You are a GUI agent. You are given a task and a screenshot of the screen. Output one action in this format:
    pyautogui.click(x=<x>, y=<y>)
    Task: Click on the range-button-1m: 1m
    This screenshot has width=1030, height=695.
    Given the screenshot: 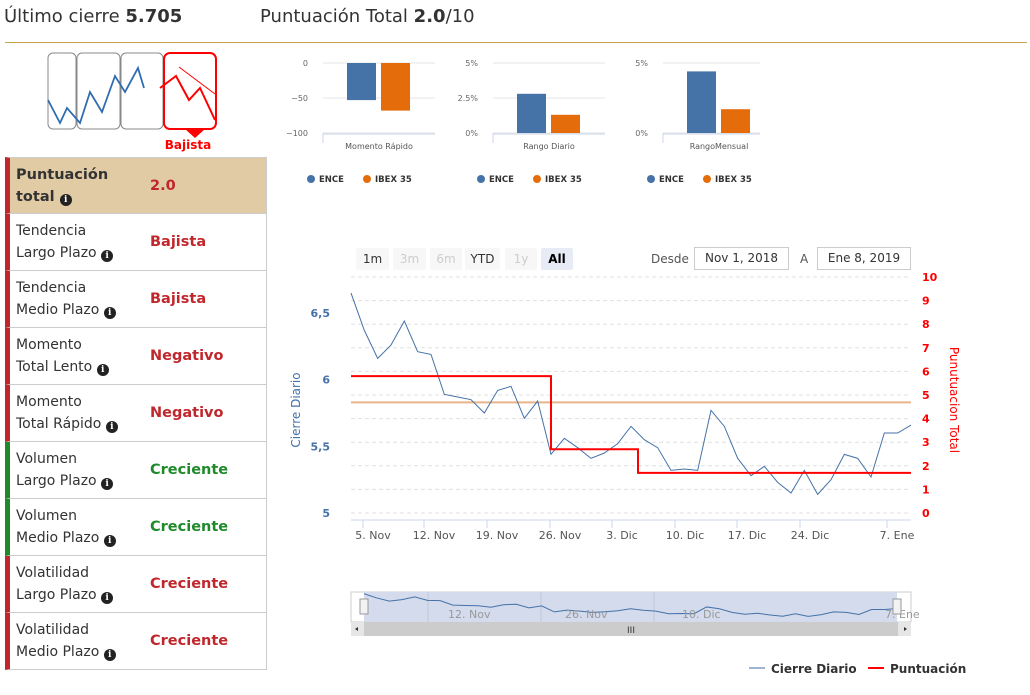 What is the action you would take?
    pyautogui.click(x=372, y=259)
    